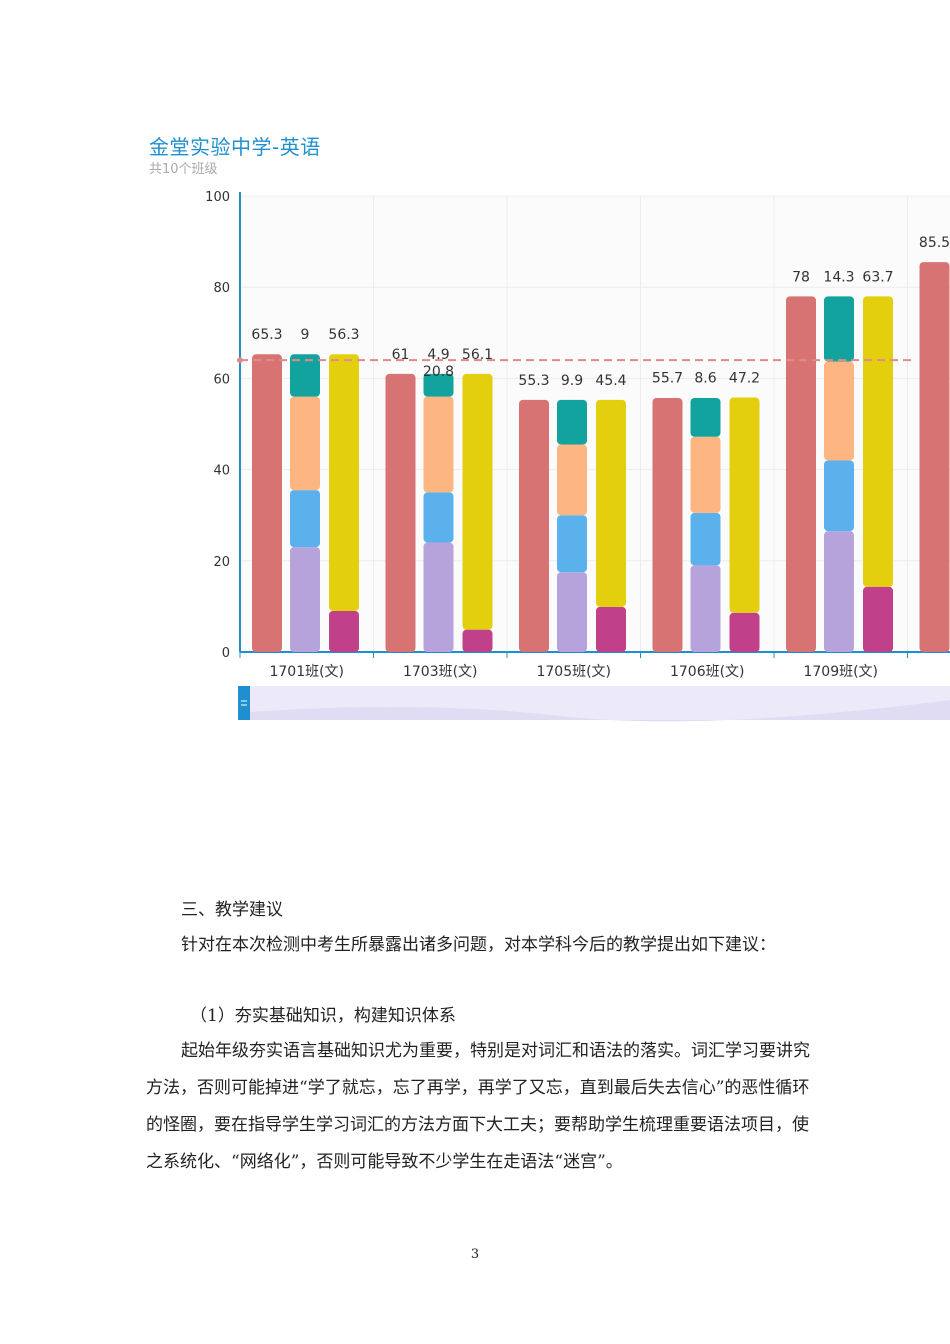 The width and height of the screenshot is (950, 1344). Describe the element at coordinates (801, 277) in the screenshot. I see `data-label: 78` at that location.